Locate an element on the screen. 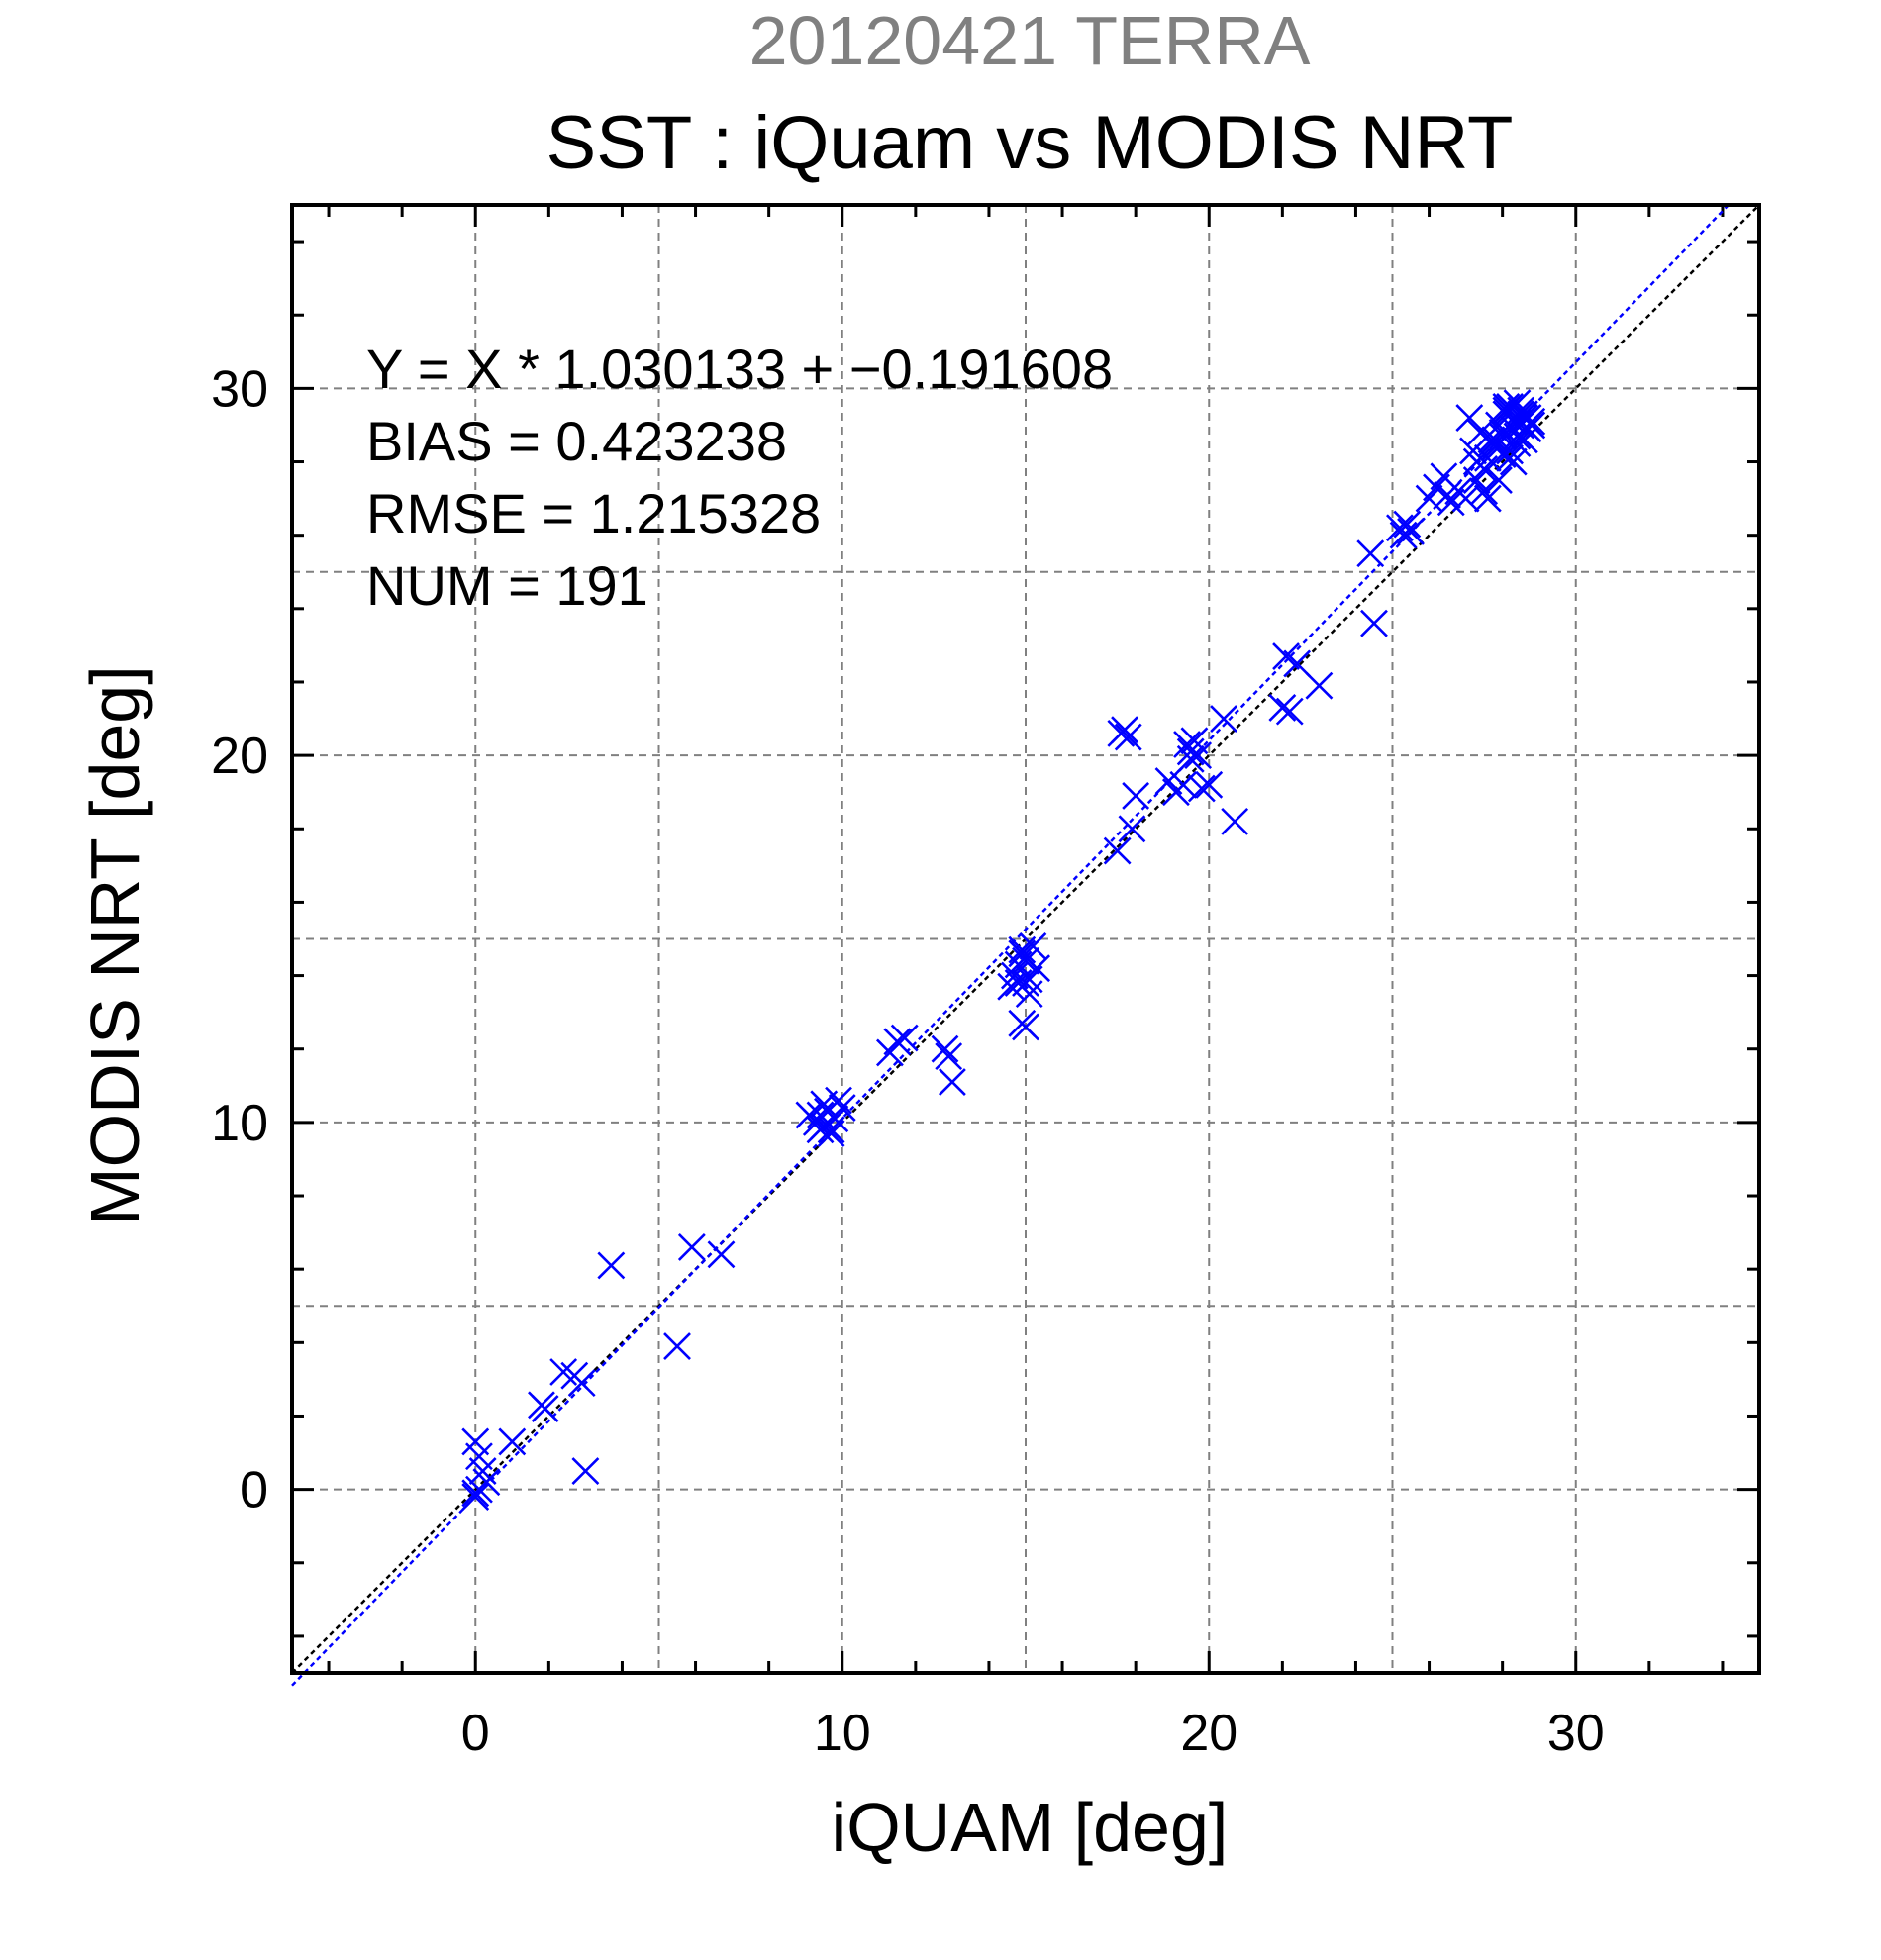  x-tick-labels: 0 10 20 30 is located at coordinates (1033, 1733).